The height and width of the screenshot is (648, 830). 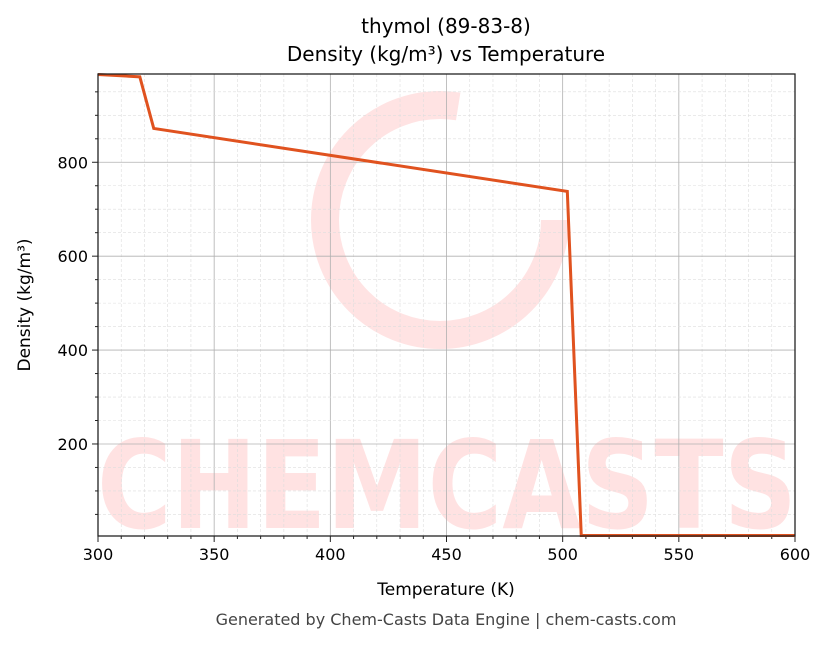 What do you see at coordinates (446, 26) in the screenshot?
I see `chart-title: thymol (89-83-8)` at bounding box center [446, 26].